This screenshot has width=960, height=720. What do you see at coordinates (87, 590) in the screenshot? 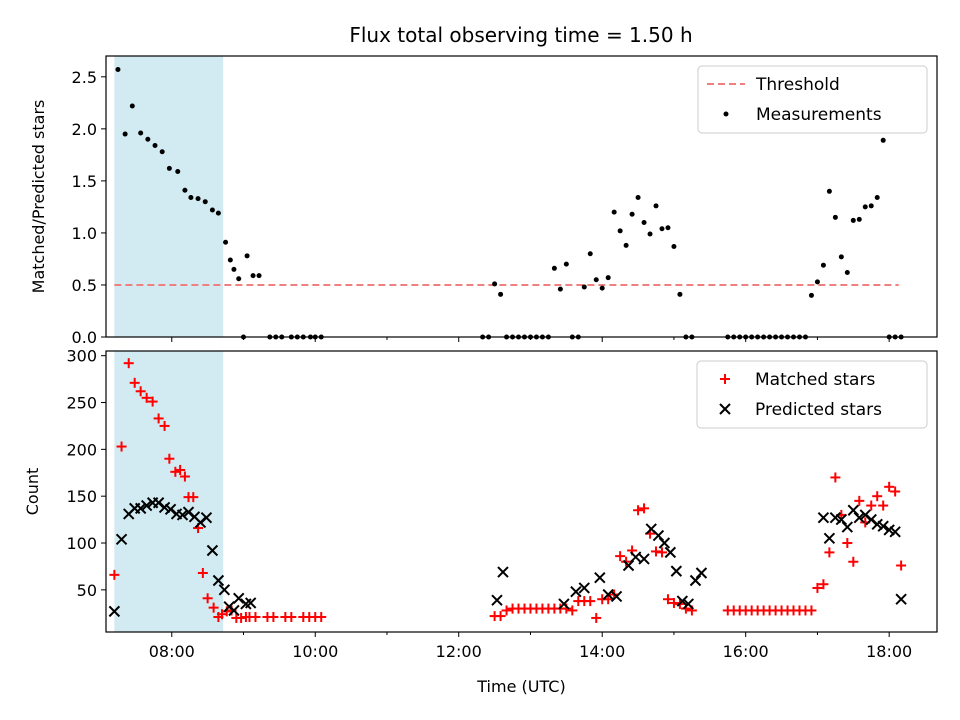
I see `y-tick-label: 50` at bounding box center [87, 590].